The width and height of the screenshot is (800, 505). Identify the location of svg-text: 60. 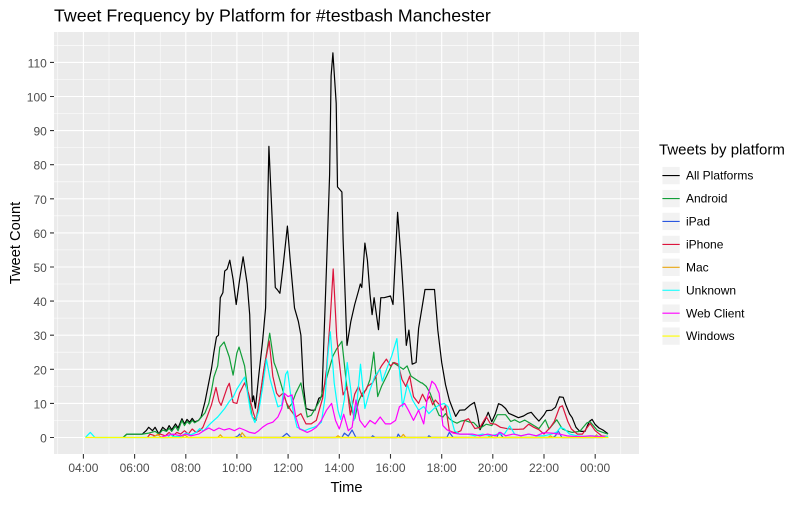
(40, 234).